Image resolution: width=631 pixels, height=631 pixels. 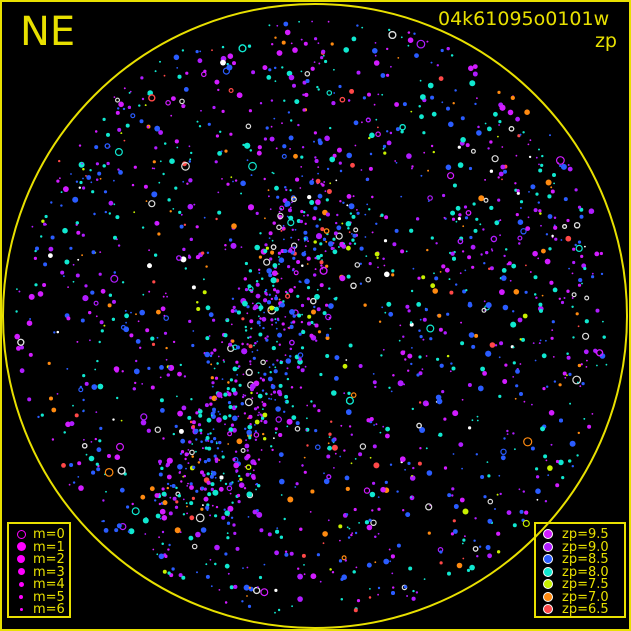 I want to click on zp-legend-entry: zp=8.5, so click(x=580, y=559).